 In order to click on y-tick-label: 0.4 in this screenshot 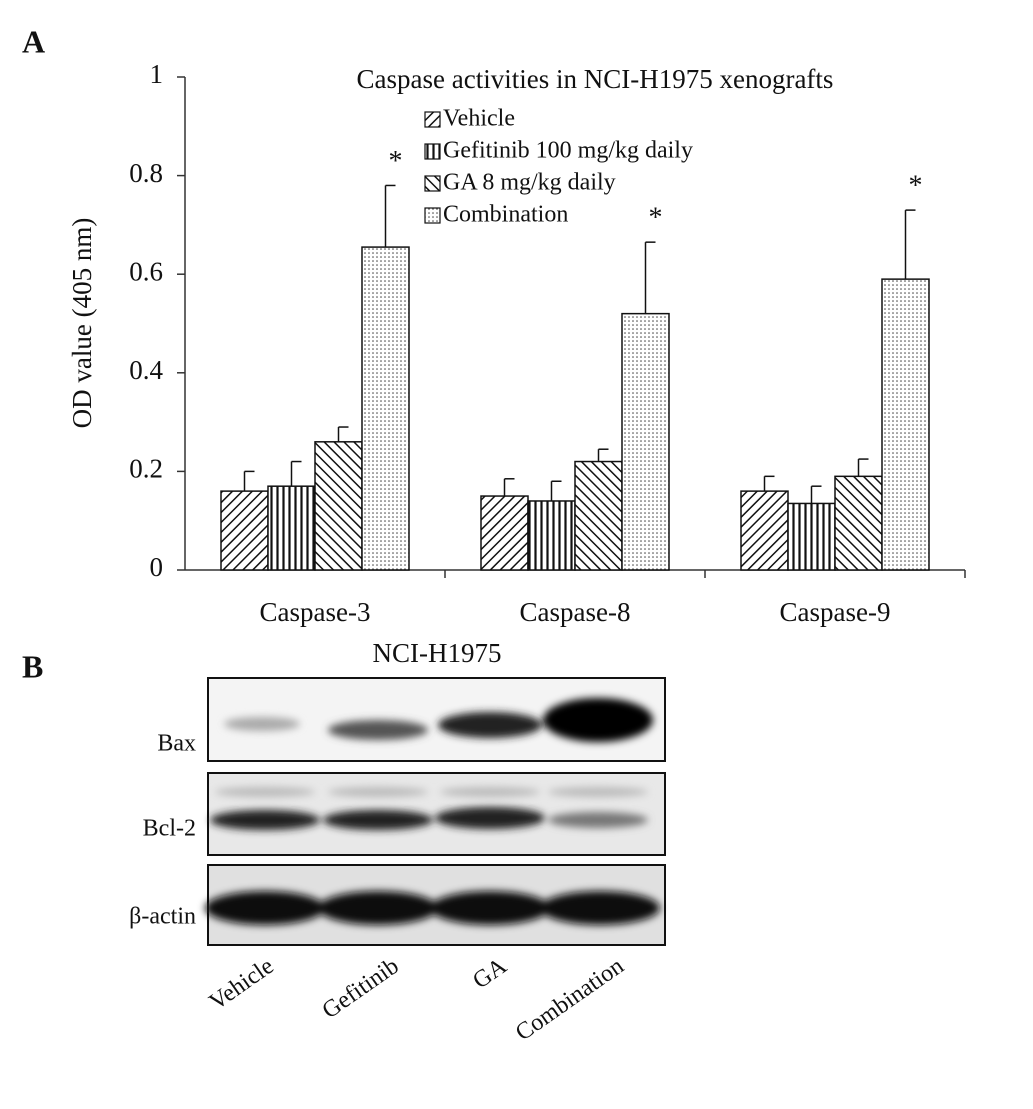, I will do `click(146, 370)`.